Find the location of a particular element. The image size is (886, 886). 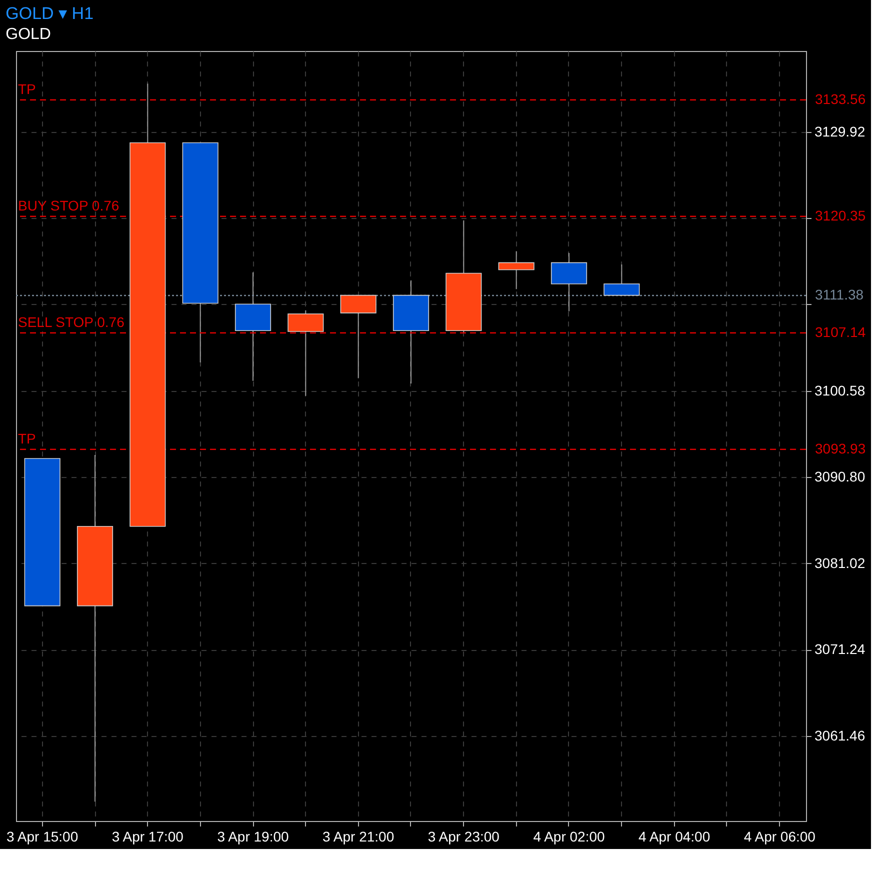

ref-line-label: 3111.38 is located at coordinates (839, 294).